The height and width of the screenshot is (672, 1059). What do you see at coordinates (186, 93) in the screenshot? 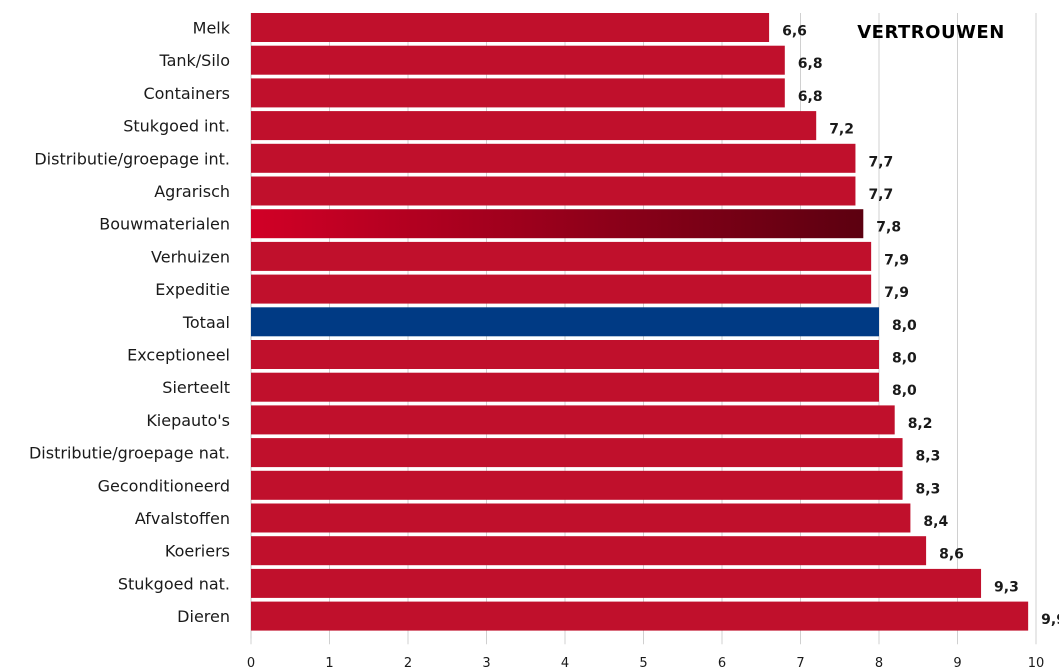
I see `category-label: Containers` at bounding box center [186, 93].